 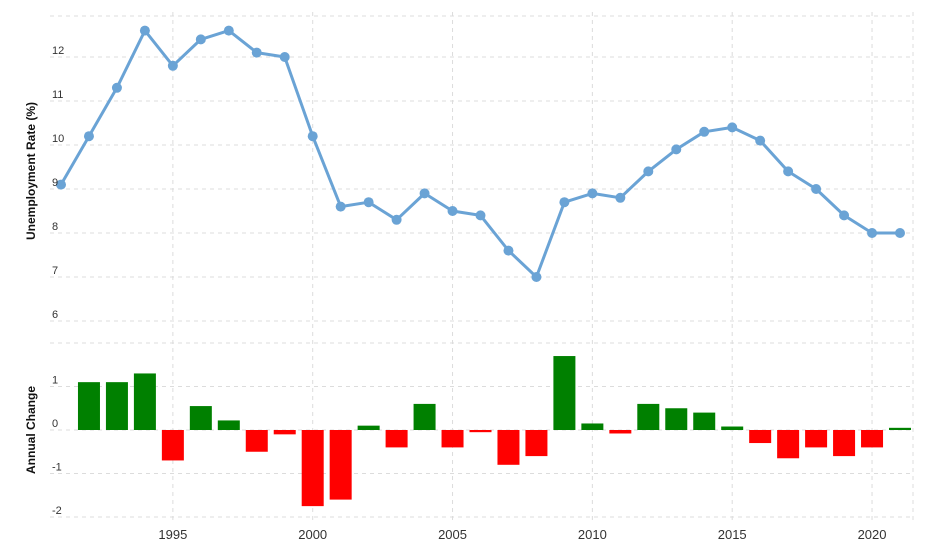 What do you see at coordinates (55, 424) in the screenshot?
I see `bottom-y-tick-label: 0` at bounding box center [55, 424].